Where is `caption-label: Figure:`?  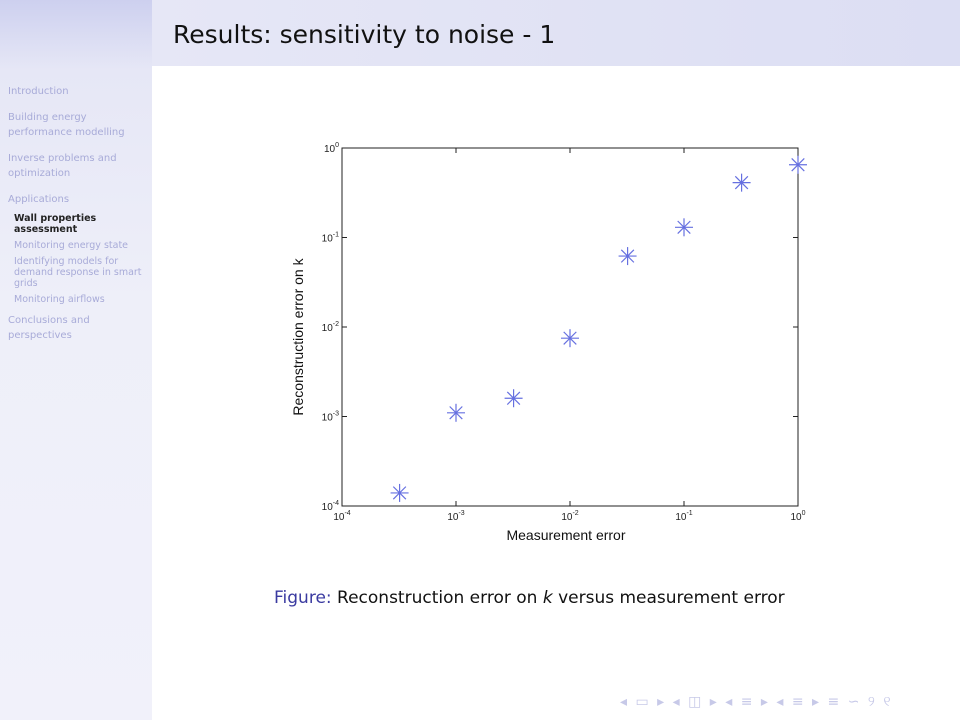
caption-label: Figure: is located at coordinates (303, 598).